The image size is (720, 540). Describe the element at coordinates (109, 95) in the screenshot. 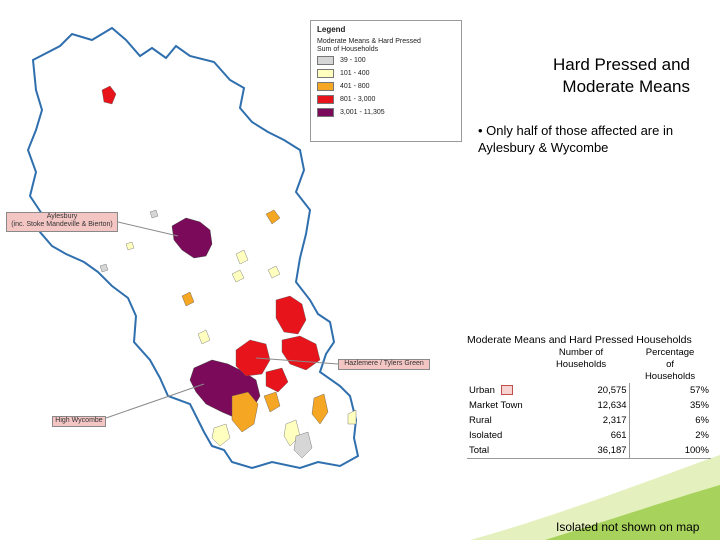

I see `area-red-north` at that location.